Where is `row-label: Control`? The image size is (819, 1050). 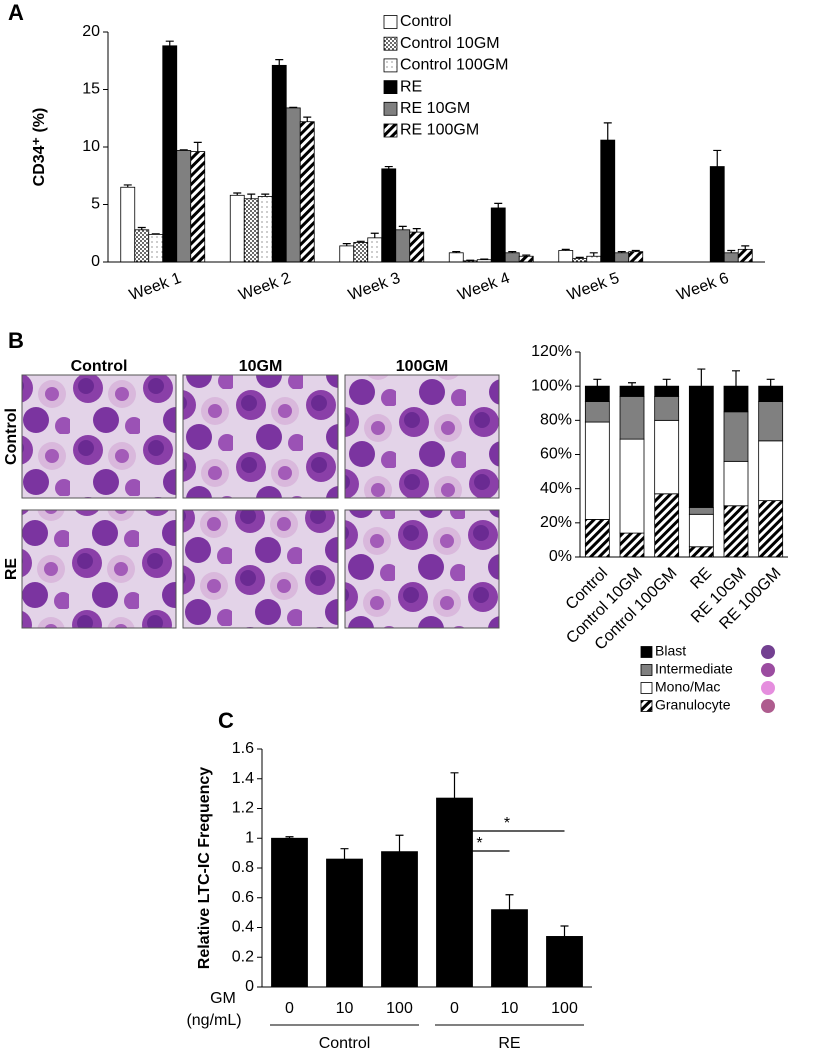 row-label: Control is located at coordinates (11, 436).